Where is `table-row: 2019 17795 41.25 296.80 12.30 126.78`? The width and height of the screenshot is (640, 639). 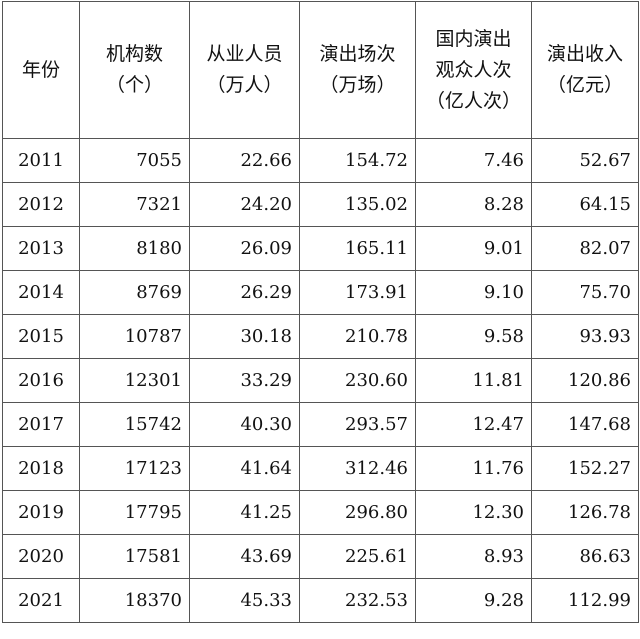 table-row: 2019 17795 41.25 296.80 12.30 126.78 is located at coordinates (320, 512).